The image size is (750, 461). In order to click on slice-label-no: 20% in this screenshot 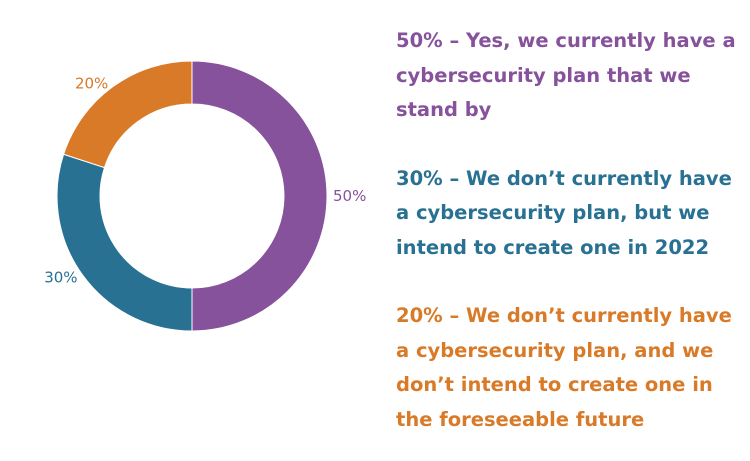, I will do `click(91, 84)`.